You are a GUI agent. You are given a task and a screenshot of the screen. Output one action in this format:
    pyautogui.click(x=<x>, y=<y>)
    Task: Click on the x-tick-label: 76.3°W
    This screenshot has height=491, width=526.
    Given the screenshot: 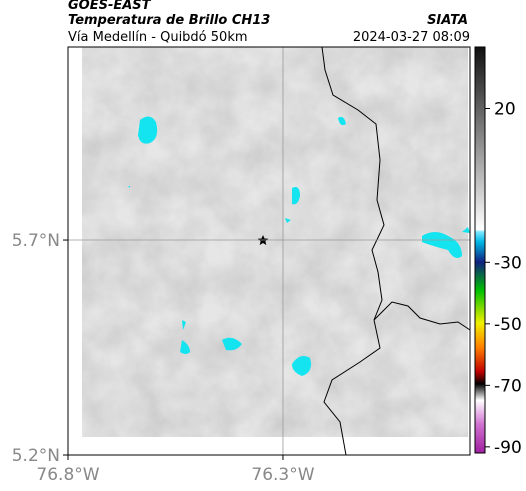 What is the action you would take?
    pyautogui.click(x=282, y=475)
    